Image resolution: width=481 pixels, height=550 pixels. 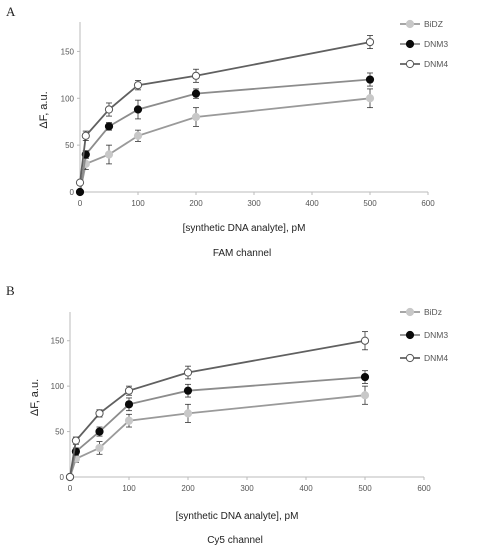 What do you see at coordinates (235, 540) in the screenshot?
I see `channel-label: Cy5 channel` at bounding box center [235, 540].